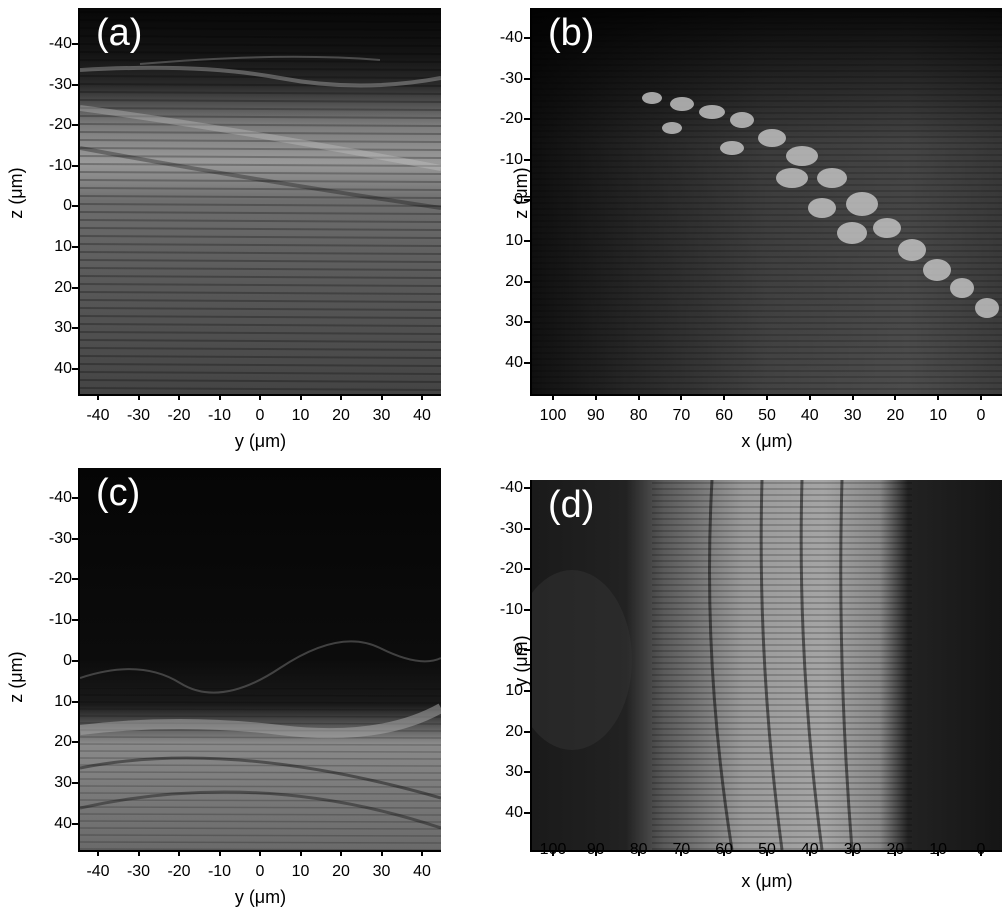  I want to click on x-tick-label: 50, so click(767, 850).